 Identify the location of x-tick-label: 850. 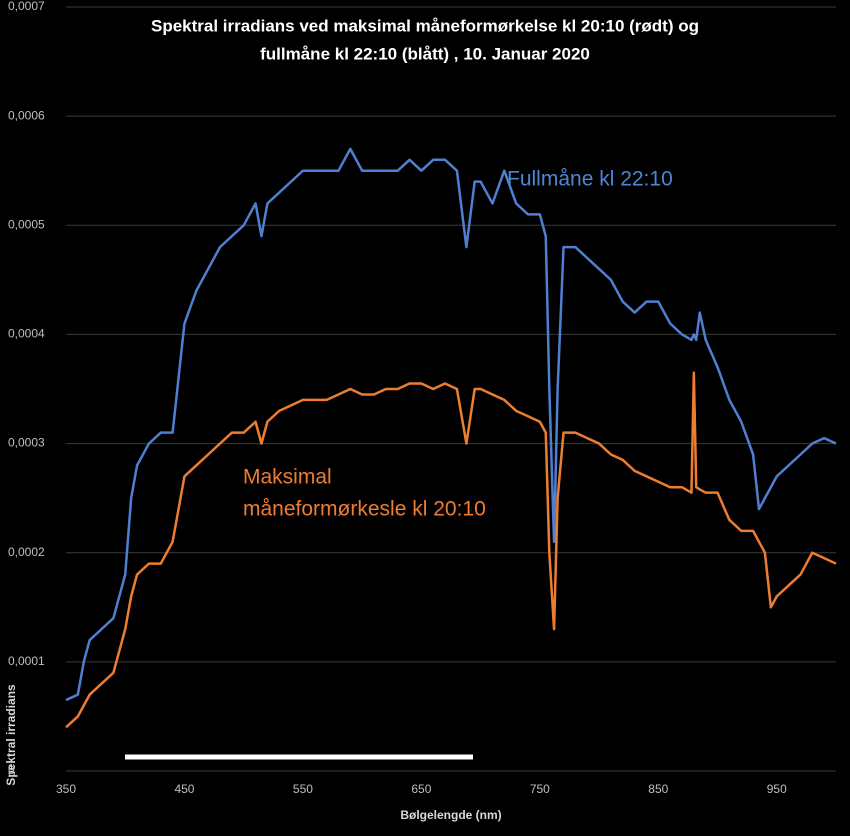
(658, 789).